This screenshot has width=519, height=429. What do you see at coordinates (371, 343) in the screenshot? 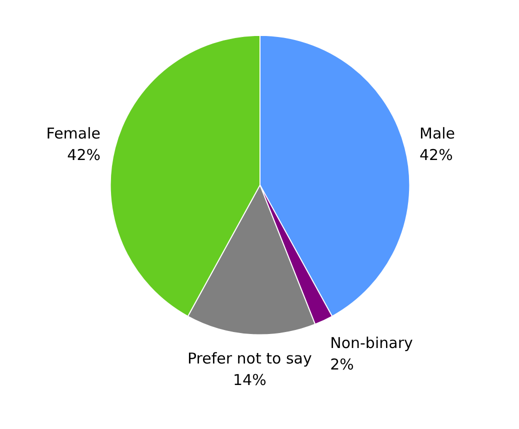
I see `slice-label: Non-binary` at bounding box center [371, 343].